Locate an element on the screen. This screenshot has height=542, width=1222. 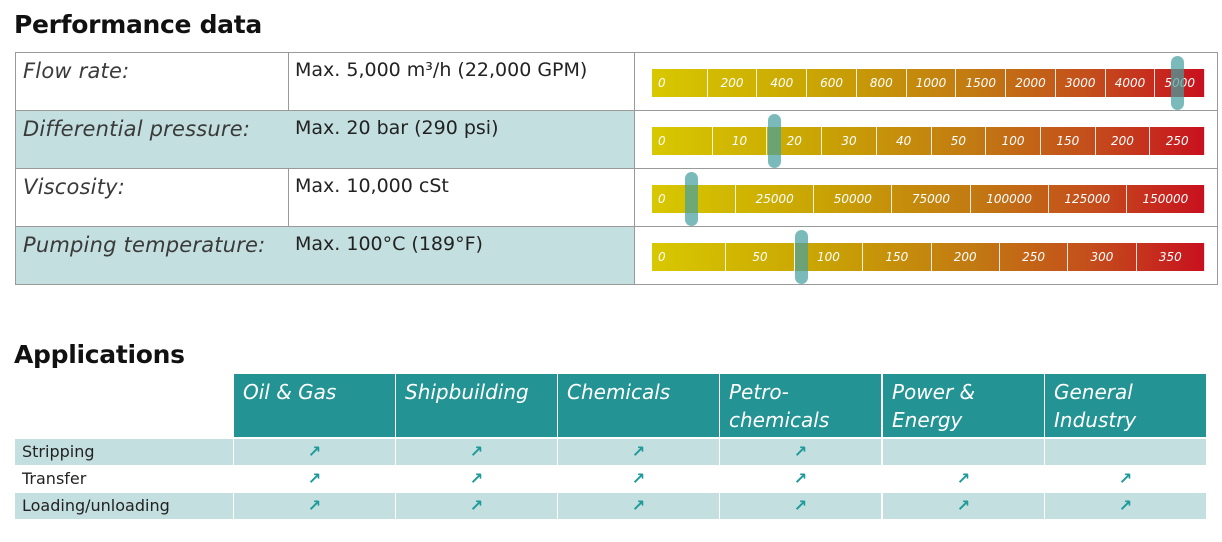
row-label: Differential pressure: is located at coordinates (137, 129).